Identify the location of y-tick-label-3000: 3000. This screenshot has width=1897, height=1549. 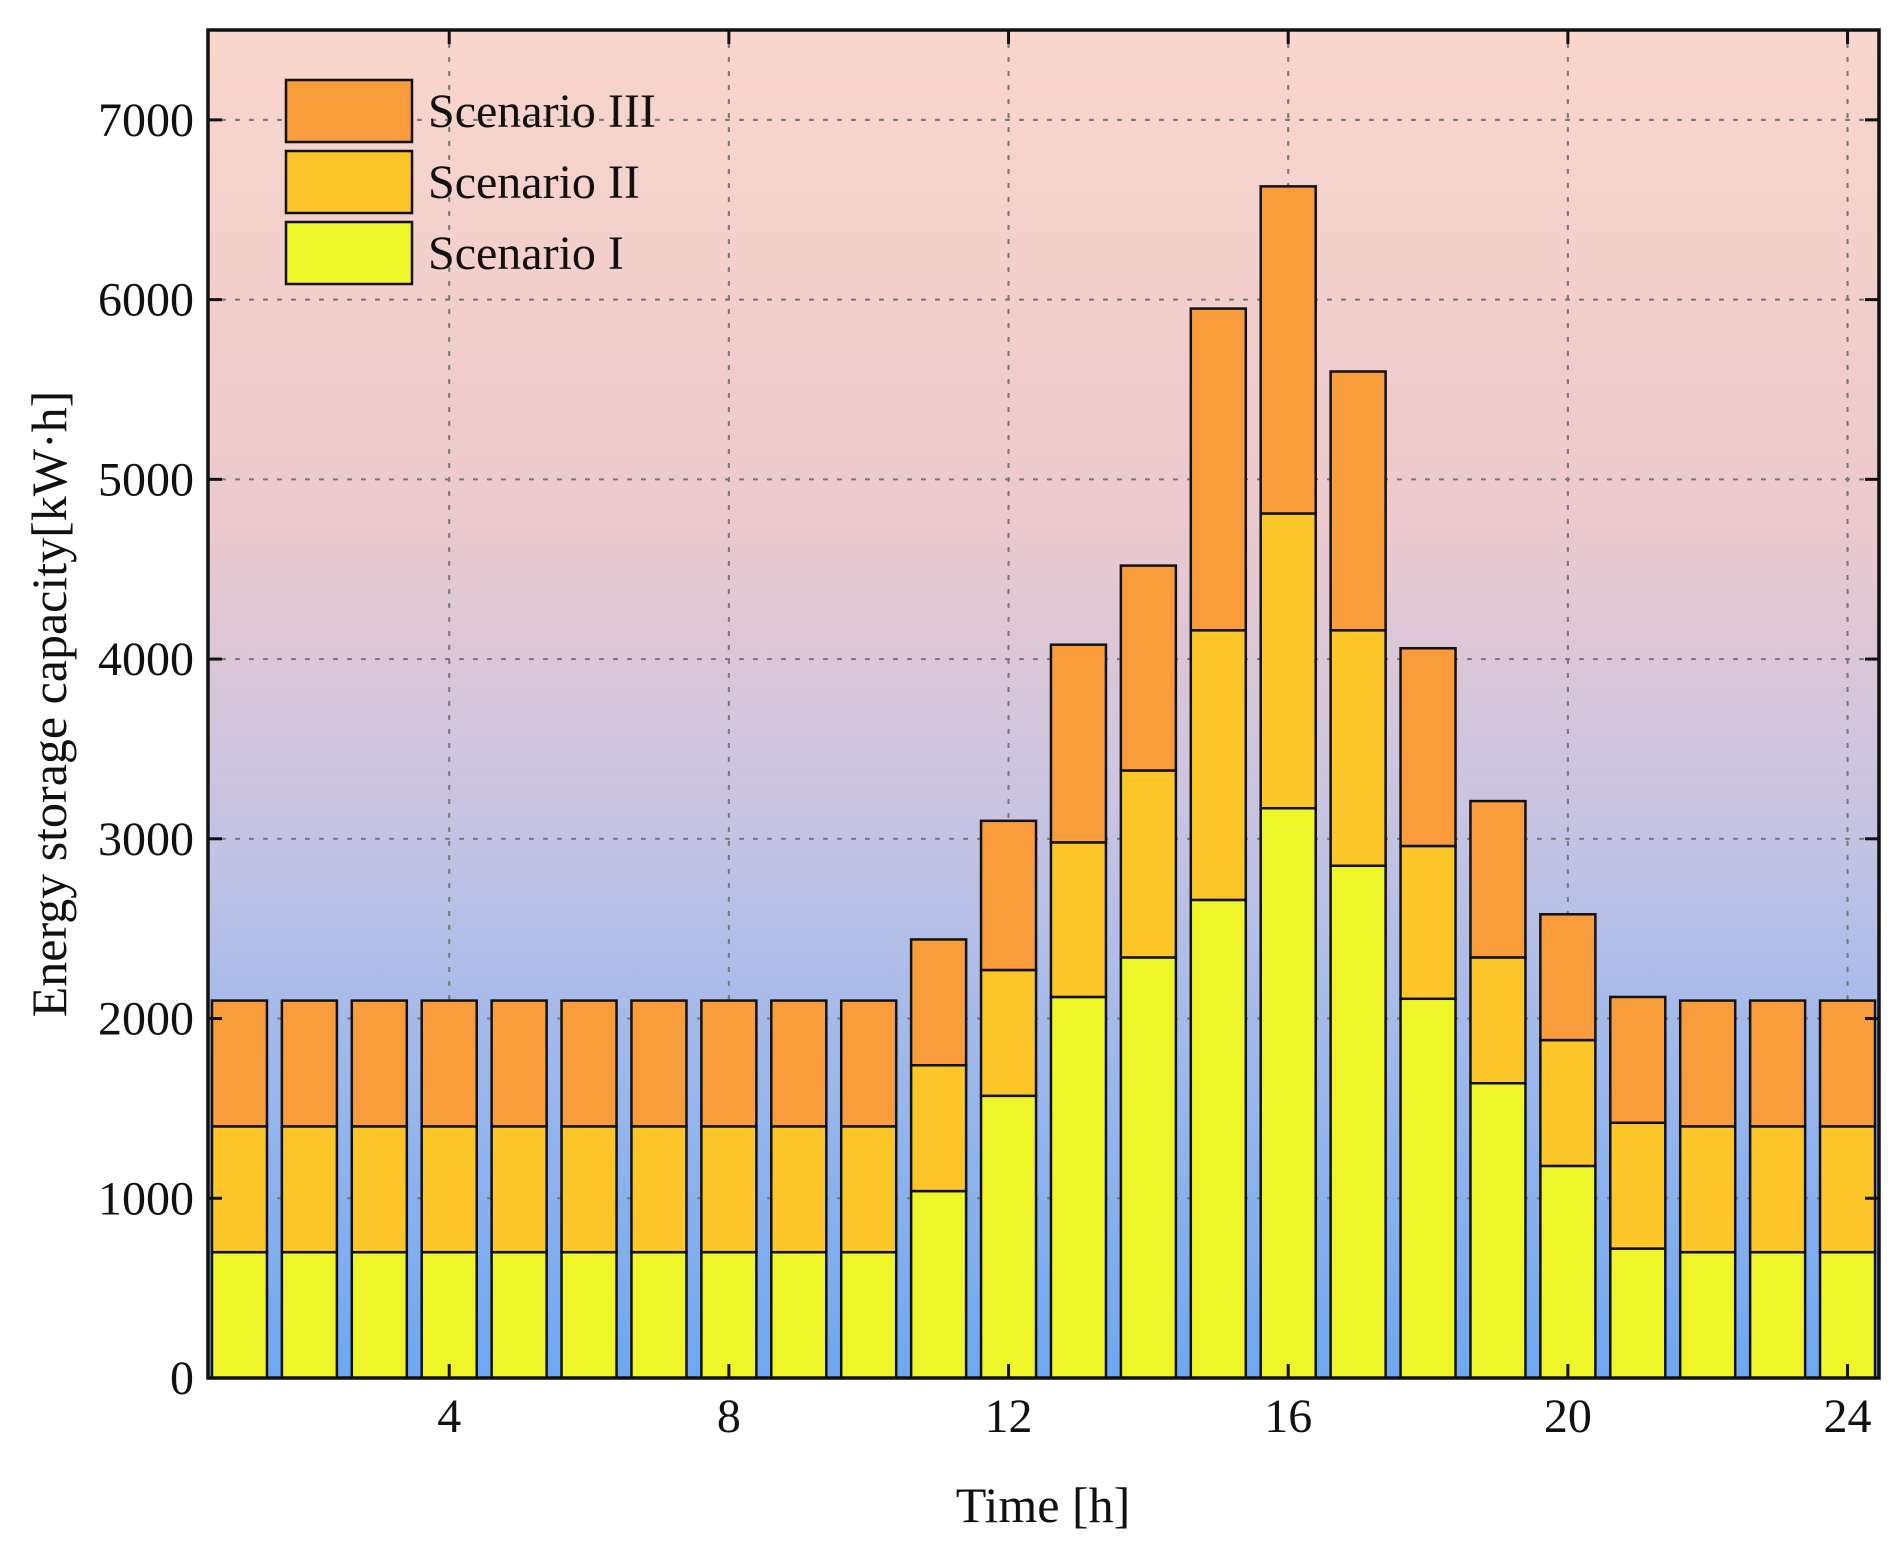
(146, 839).